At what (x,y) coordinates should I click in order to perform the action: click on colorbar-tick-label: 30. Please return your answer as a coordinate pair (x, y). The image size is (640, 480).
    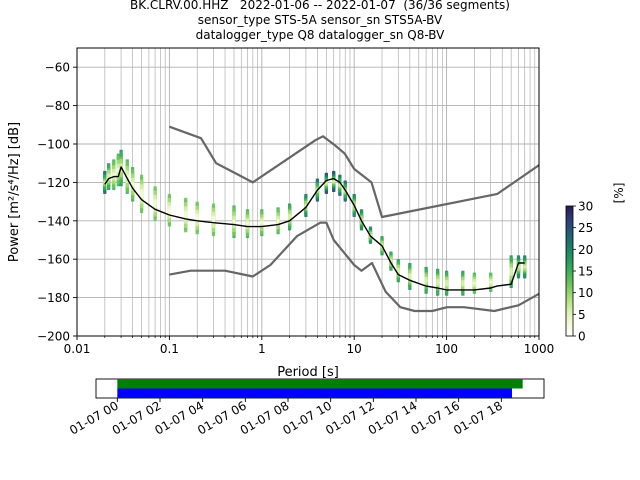
    Looking at the image, I should click on (585, 207).